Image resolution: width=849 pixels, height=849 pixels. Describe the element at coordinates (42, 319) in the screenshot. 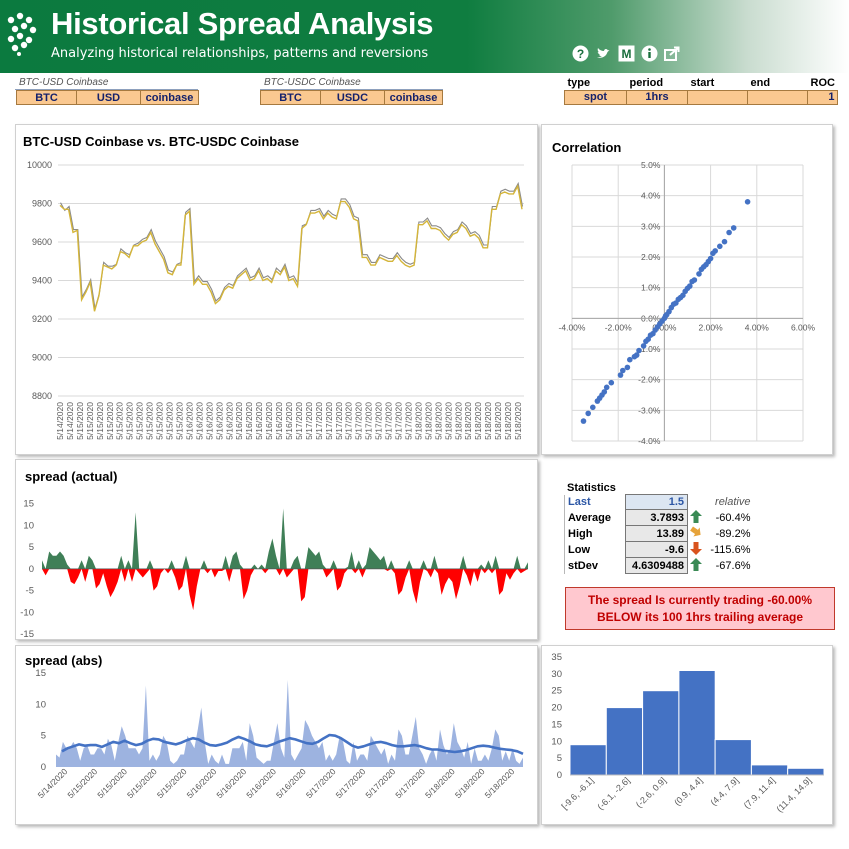

I see `y-tick-label: 9200` at that location.